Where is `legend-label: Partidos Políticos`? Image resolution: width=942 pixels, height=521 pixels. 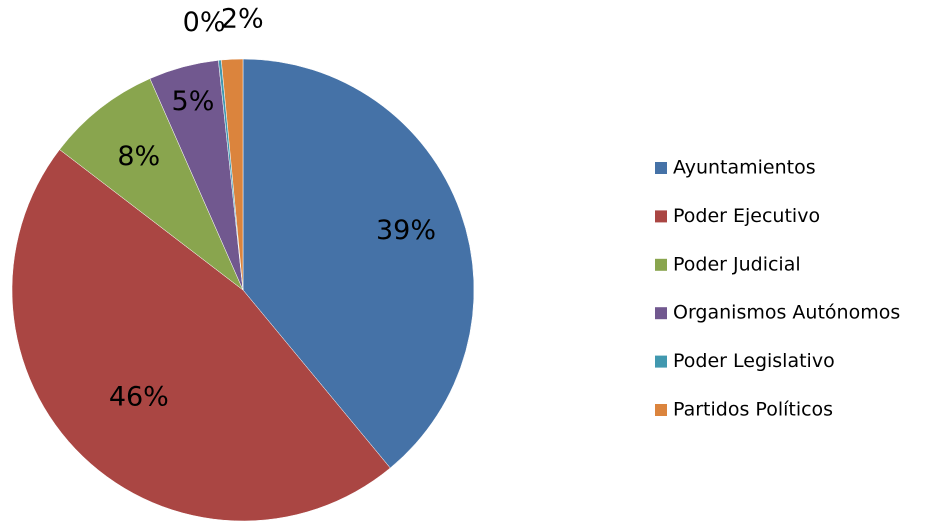
legend-label: Partidos Políticos is located at coordinates (753, 410).